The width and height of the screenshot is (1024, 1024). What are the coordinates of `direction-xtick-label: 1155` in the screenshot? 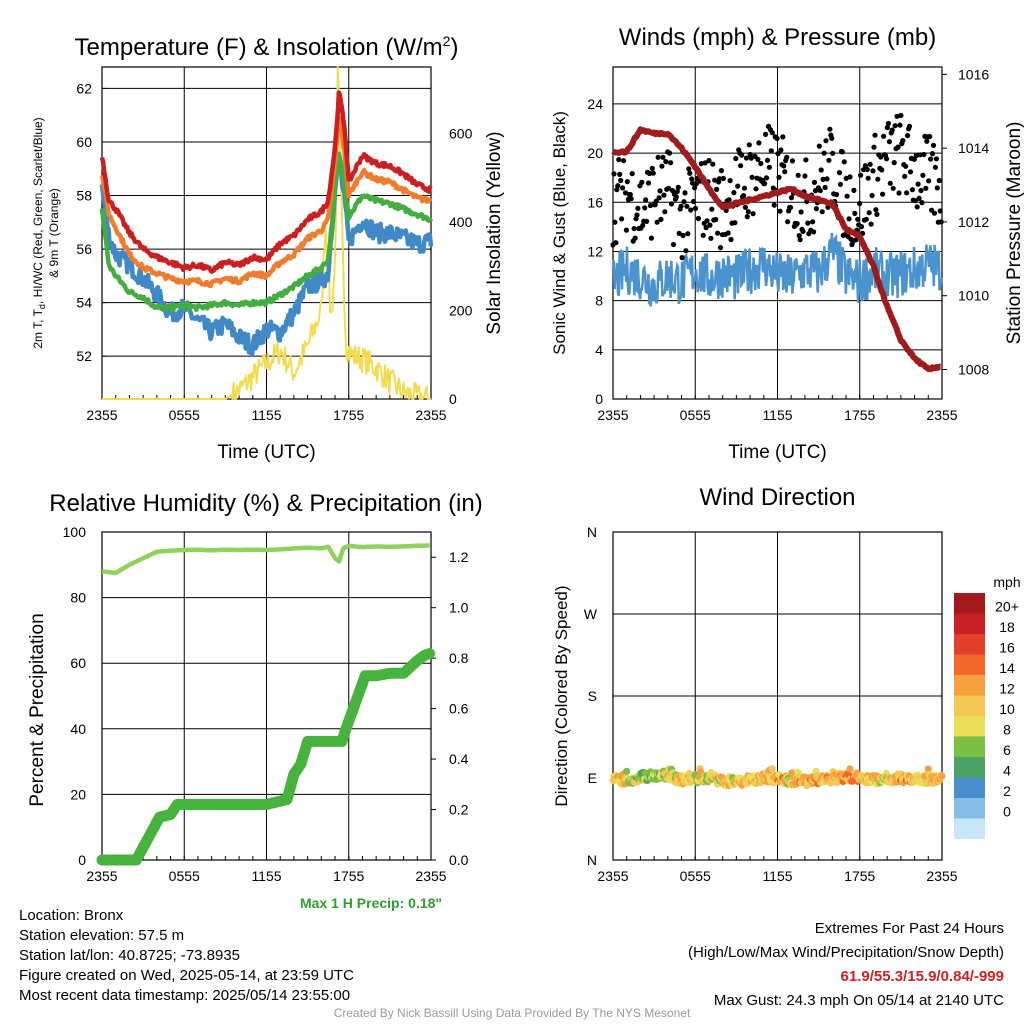 It's located at (777, 876).